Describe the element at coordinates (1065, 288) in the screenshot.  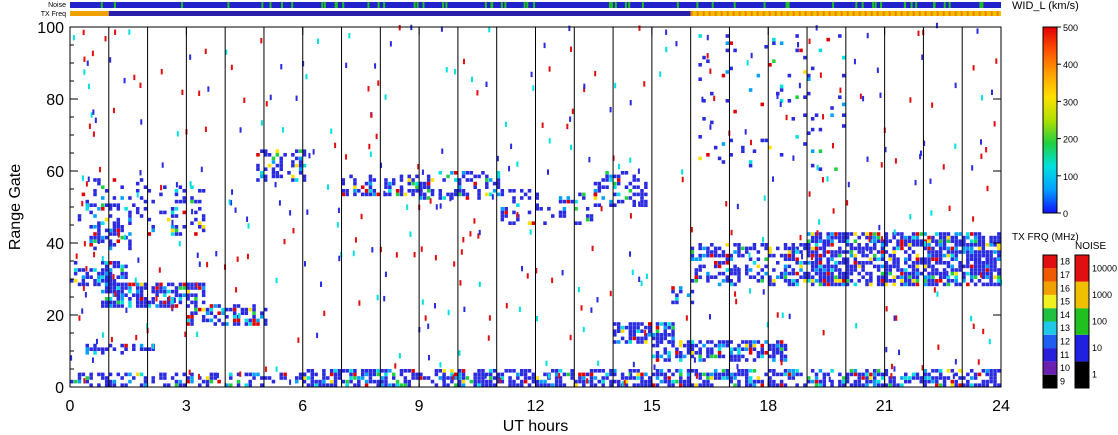
I see `txfreq-colorbar-label: 16` at that location.